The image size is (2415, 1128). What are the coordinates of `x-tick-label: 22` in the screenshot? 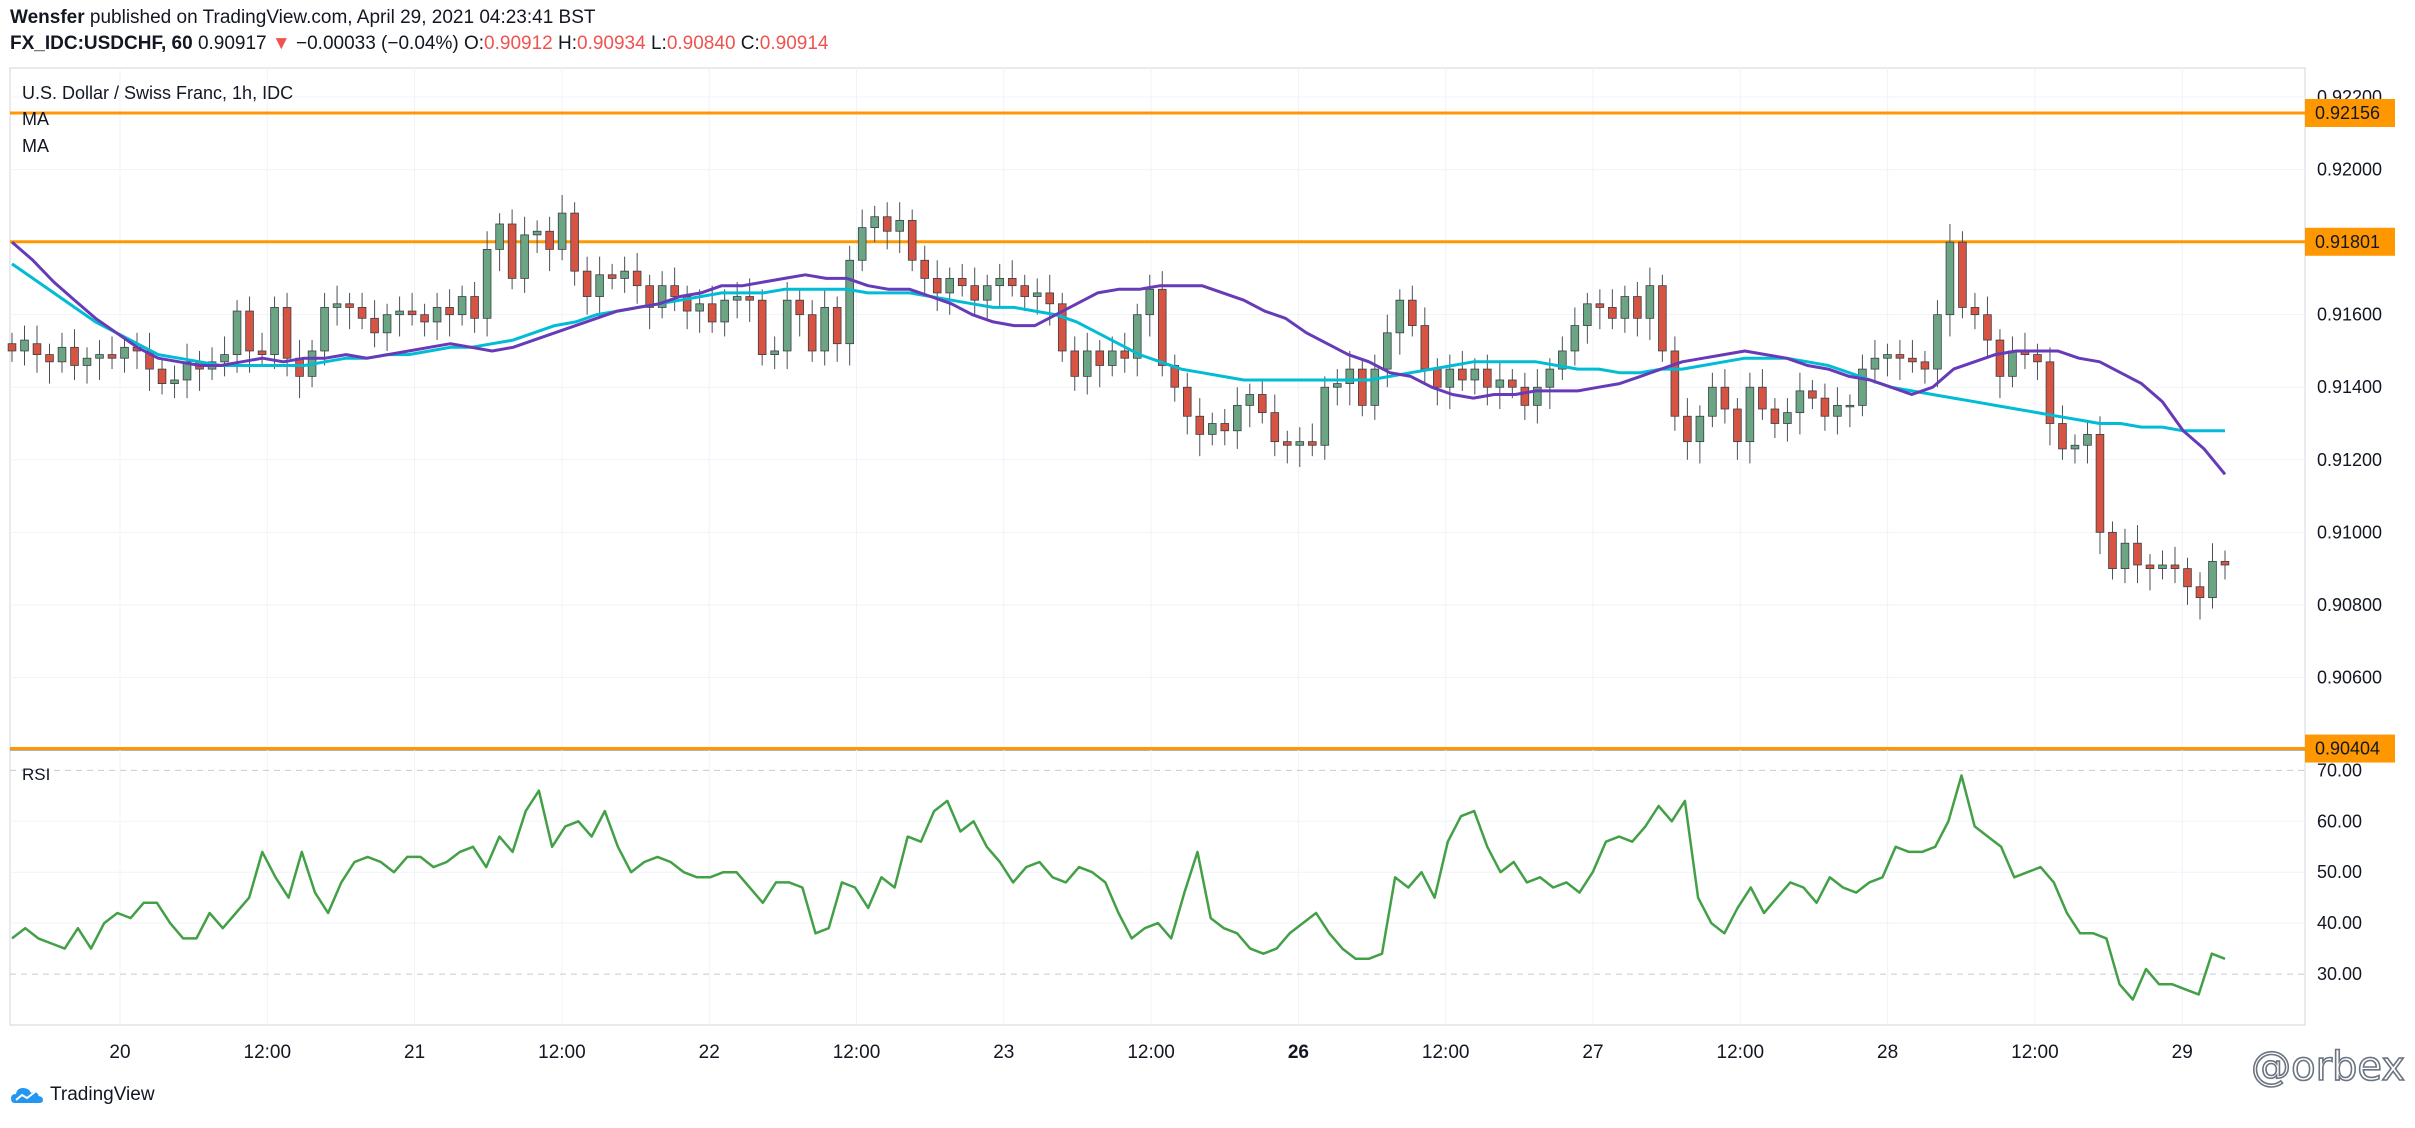 It's located at (709, 1052).